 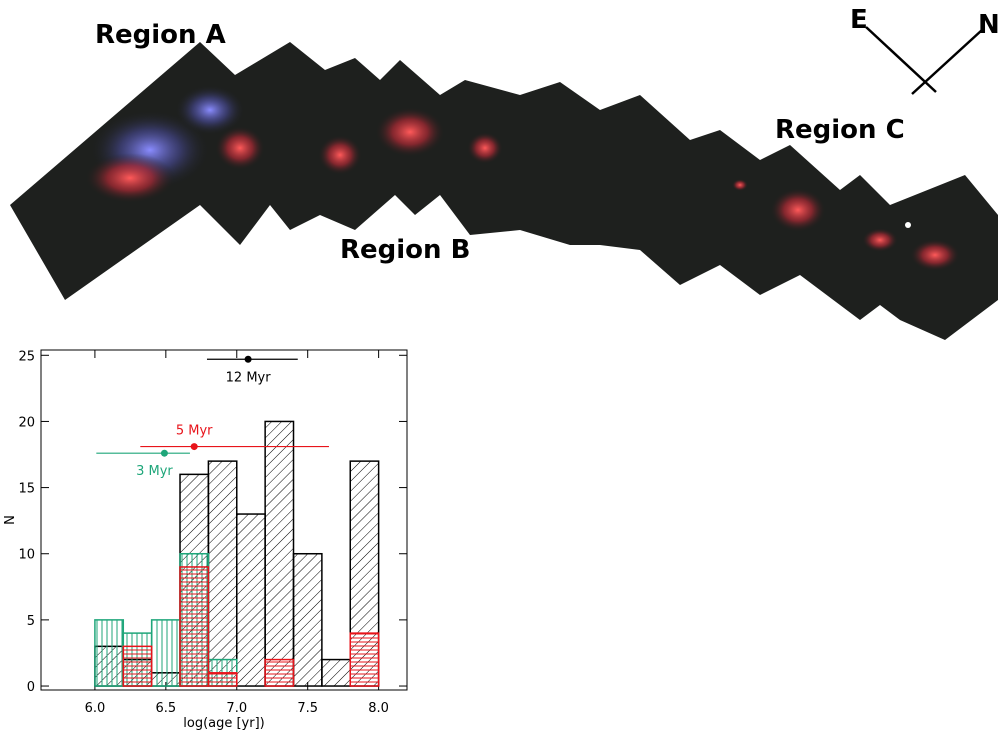 I want to click on compass-label: N, so click(x=988, y=25).